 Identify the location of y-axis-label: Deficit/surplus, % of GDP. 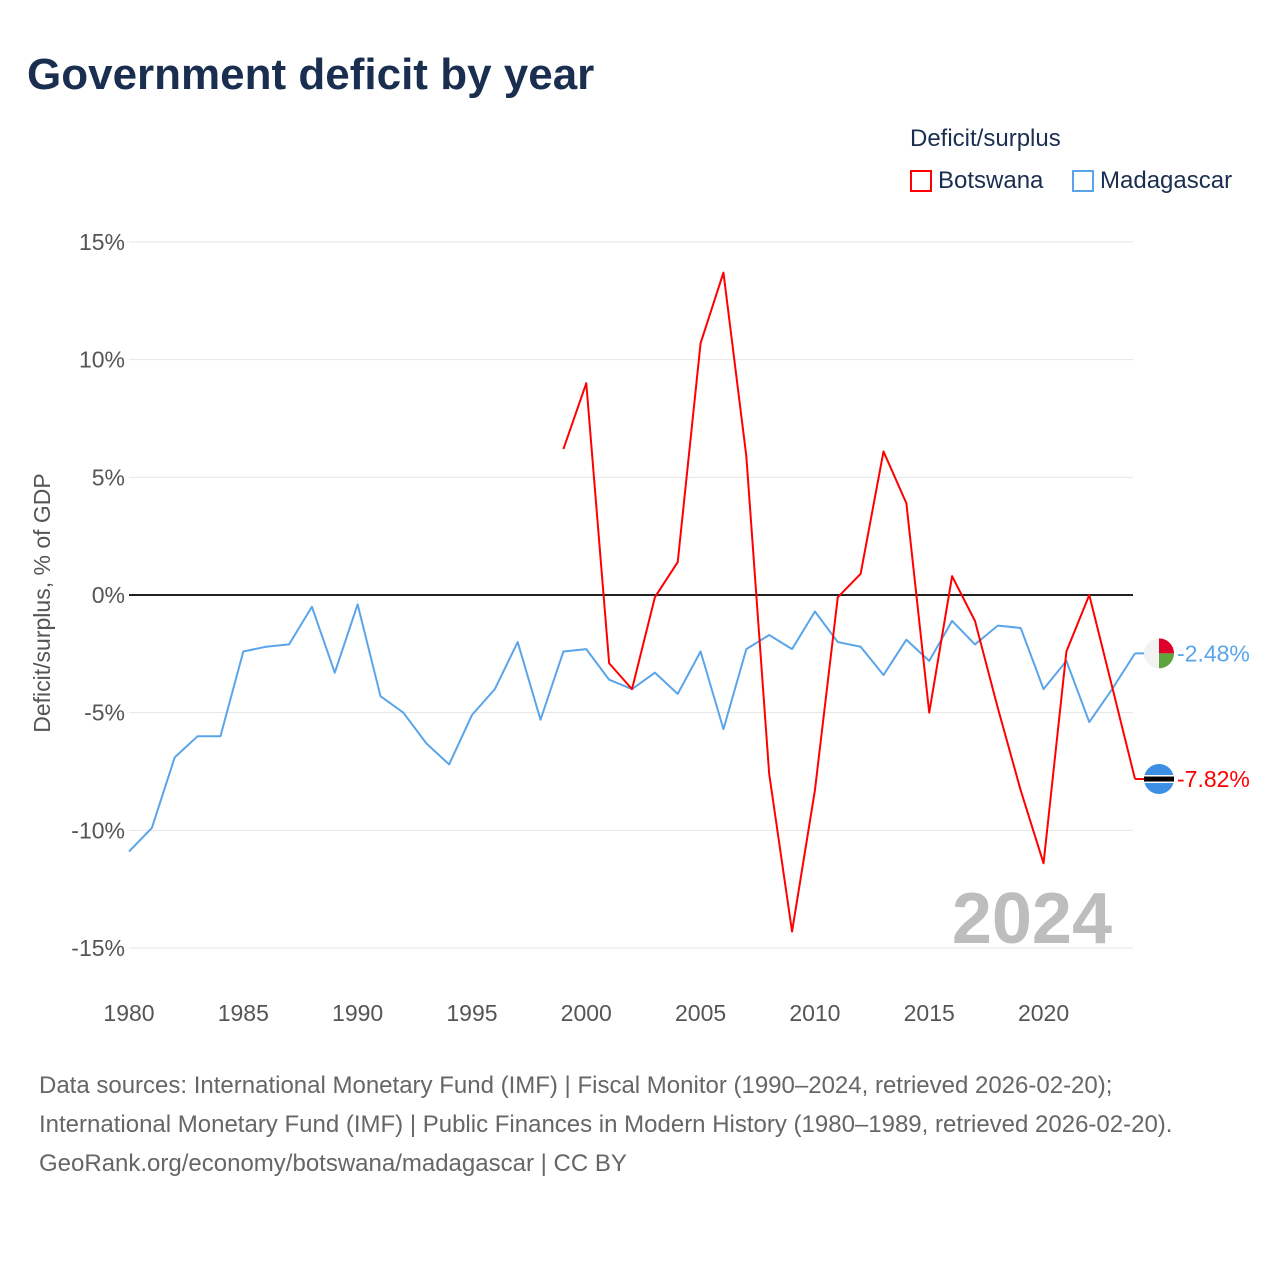
(42, 602).